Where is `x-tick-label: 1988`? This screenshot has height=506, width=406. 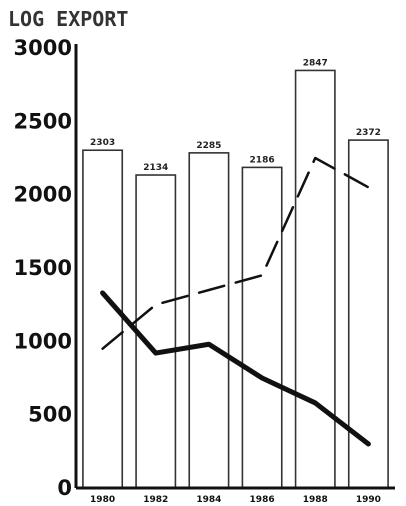 x-tick-label: 1988 is located at coordinates (315, 500).